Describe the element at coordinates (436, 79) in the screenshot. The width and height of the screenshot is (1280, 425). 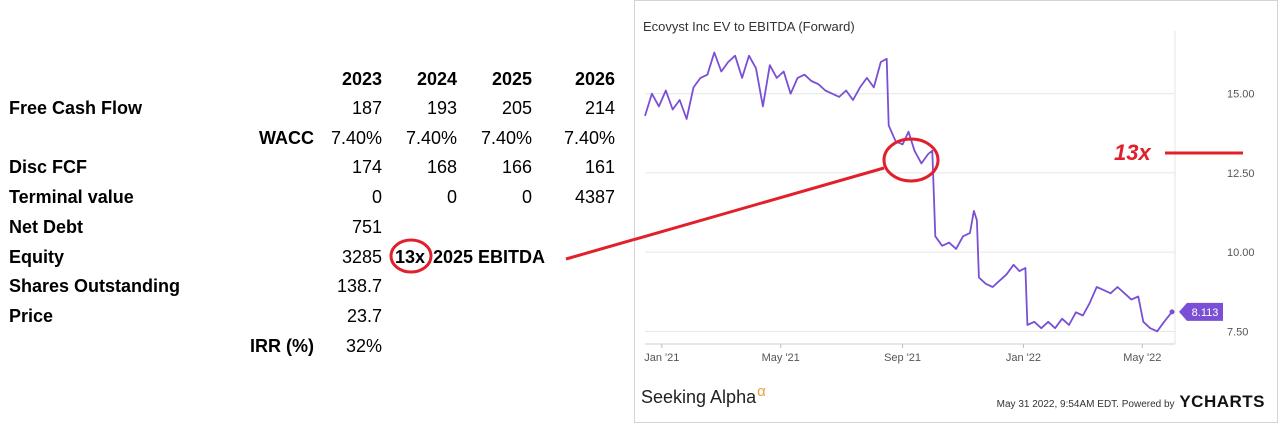
I see `year-header: 2024` at that location.